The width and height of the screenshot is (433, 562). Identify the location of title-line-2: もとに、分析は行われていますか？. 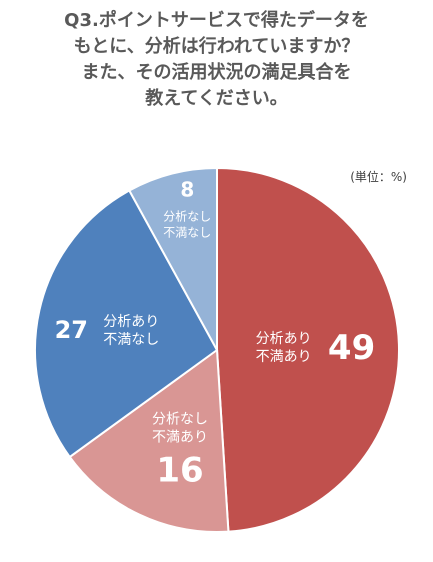
(216, 46).